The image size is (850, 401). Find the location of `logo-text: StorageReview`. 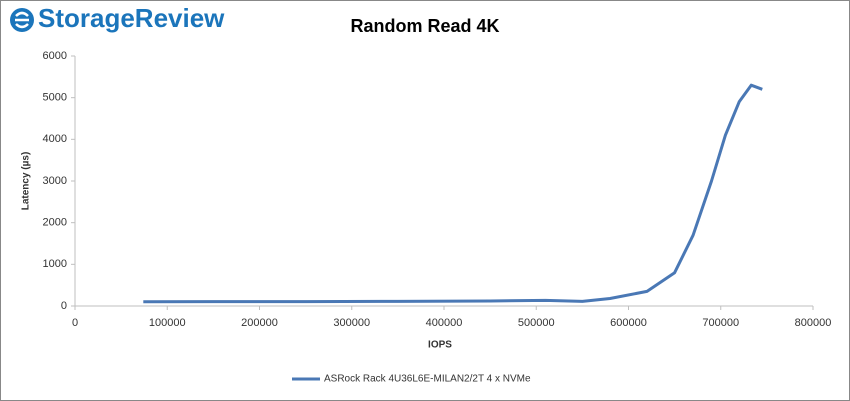

logo-text: StorageReview is located at coordinates (131, 18).